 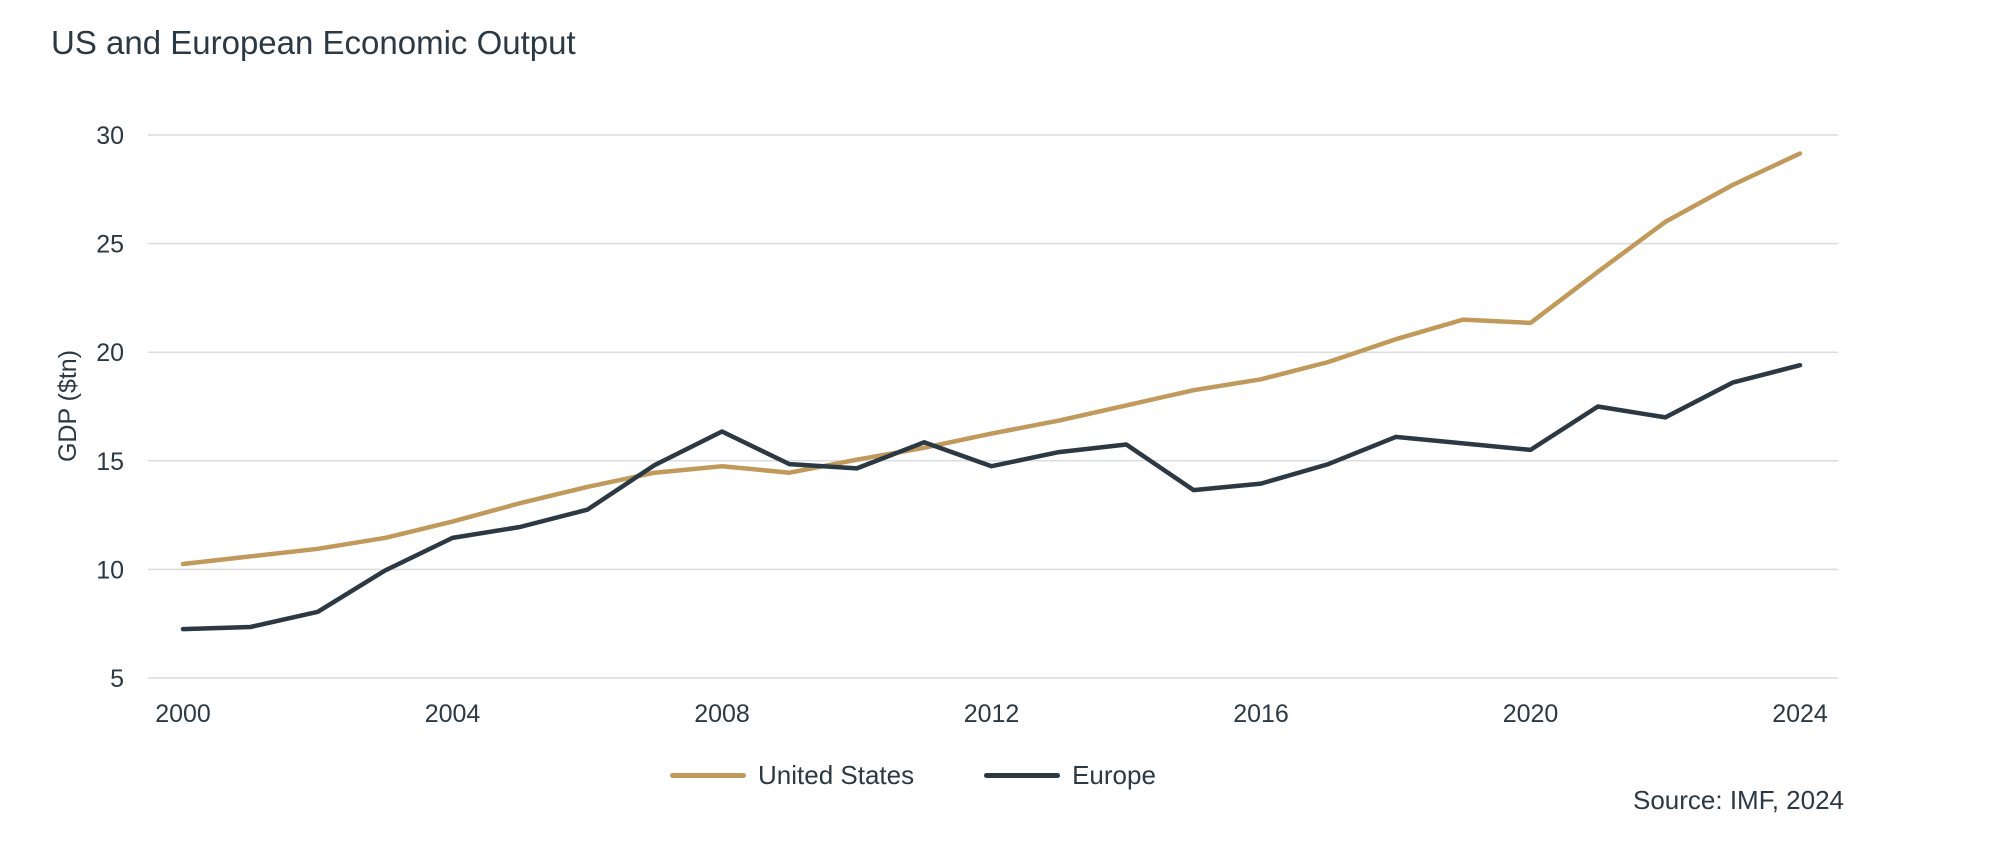 I want to click on x-tick-label: 2000, so click(x=183, y=714).